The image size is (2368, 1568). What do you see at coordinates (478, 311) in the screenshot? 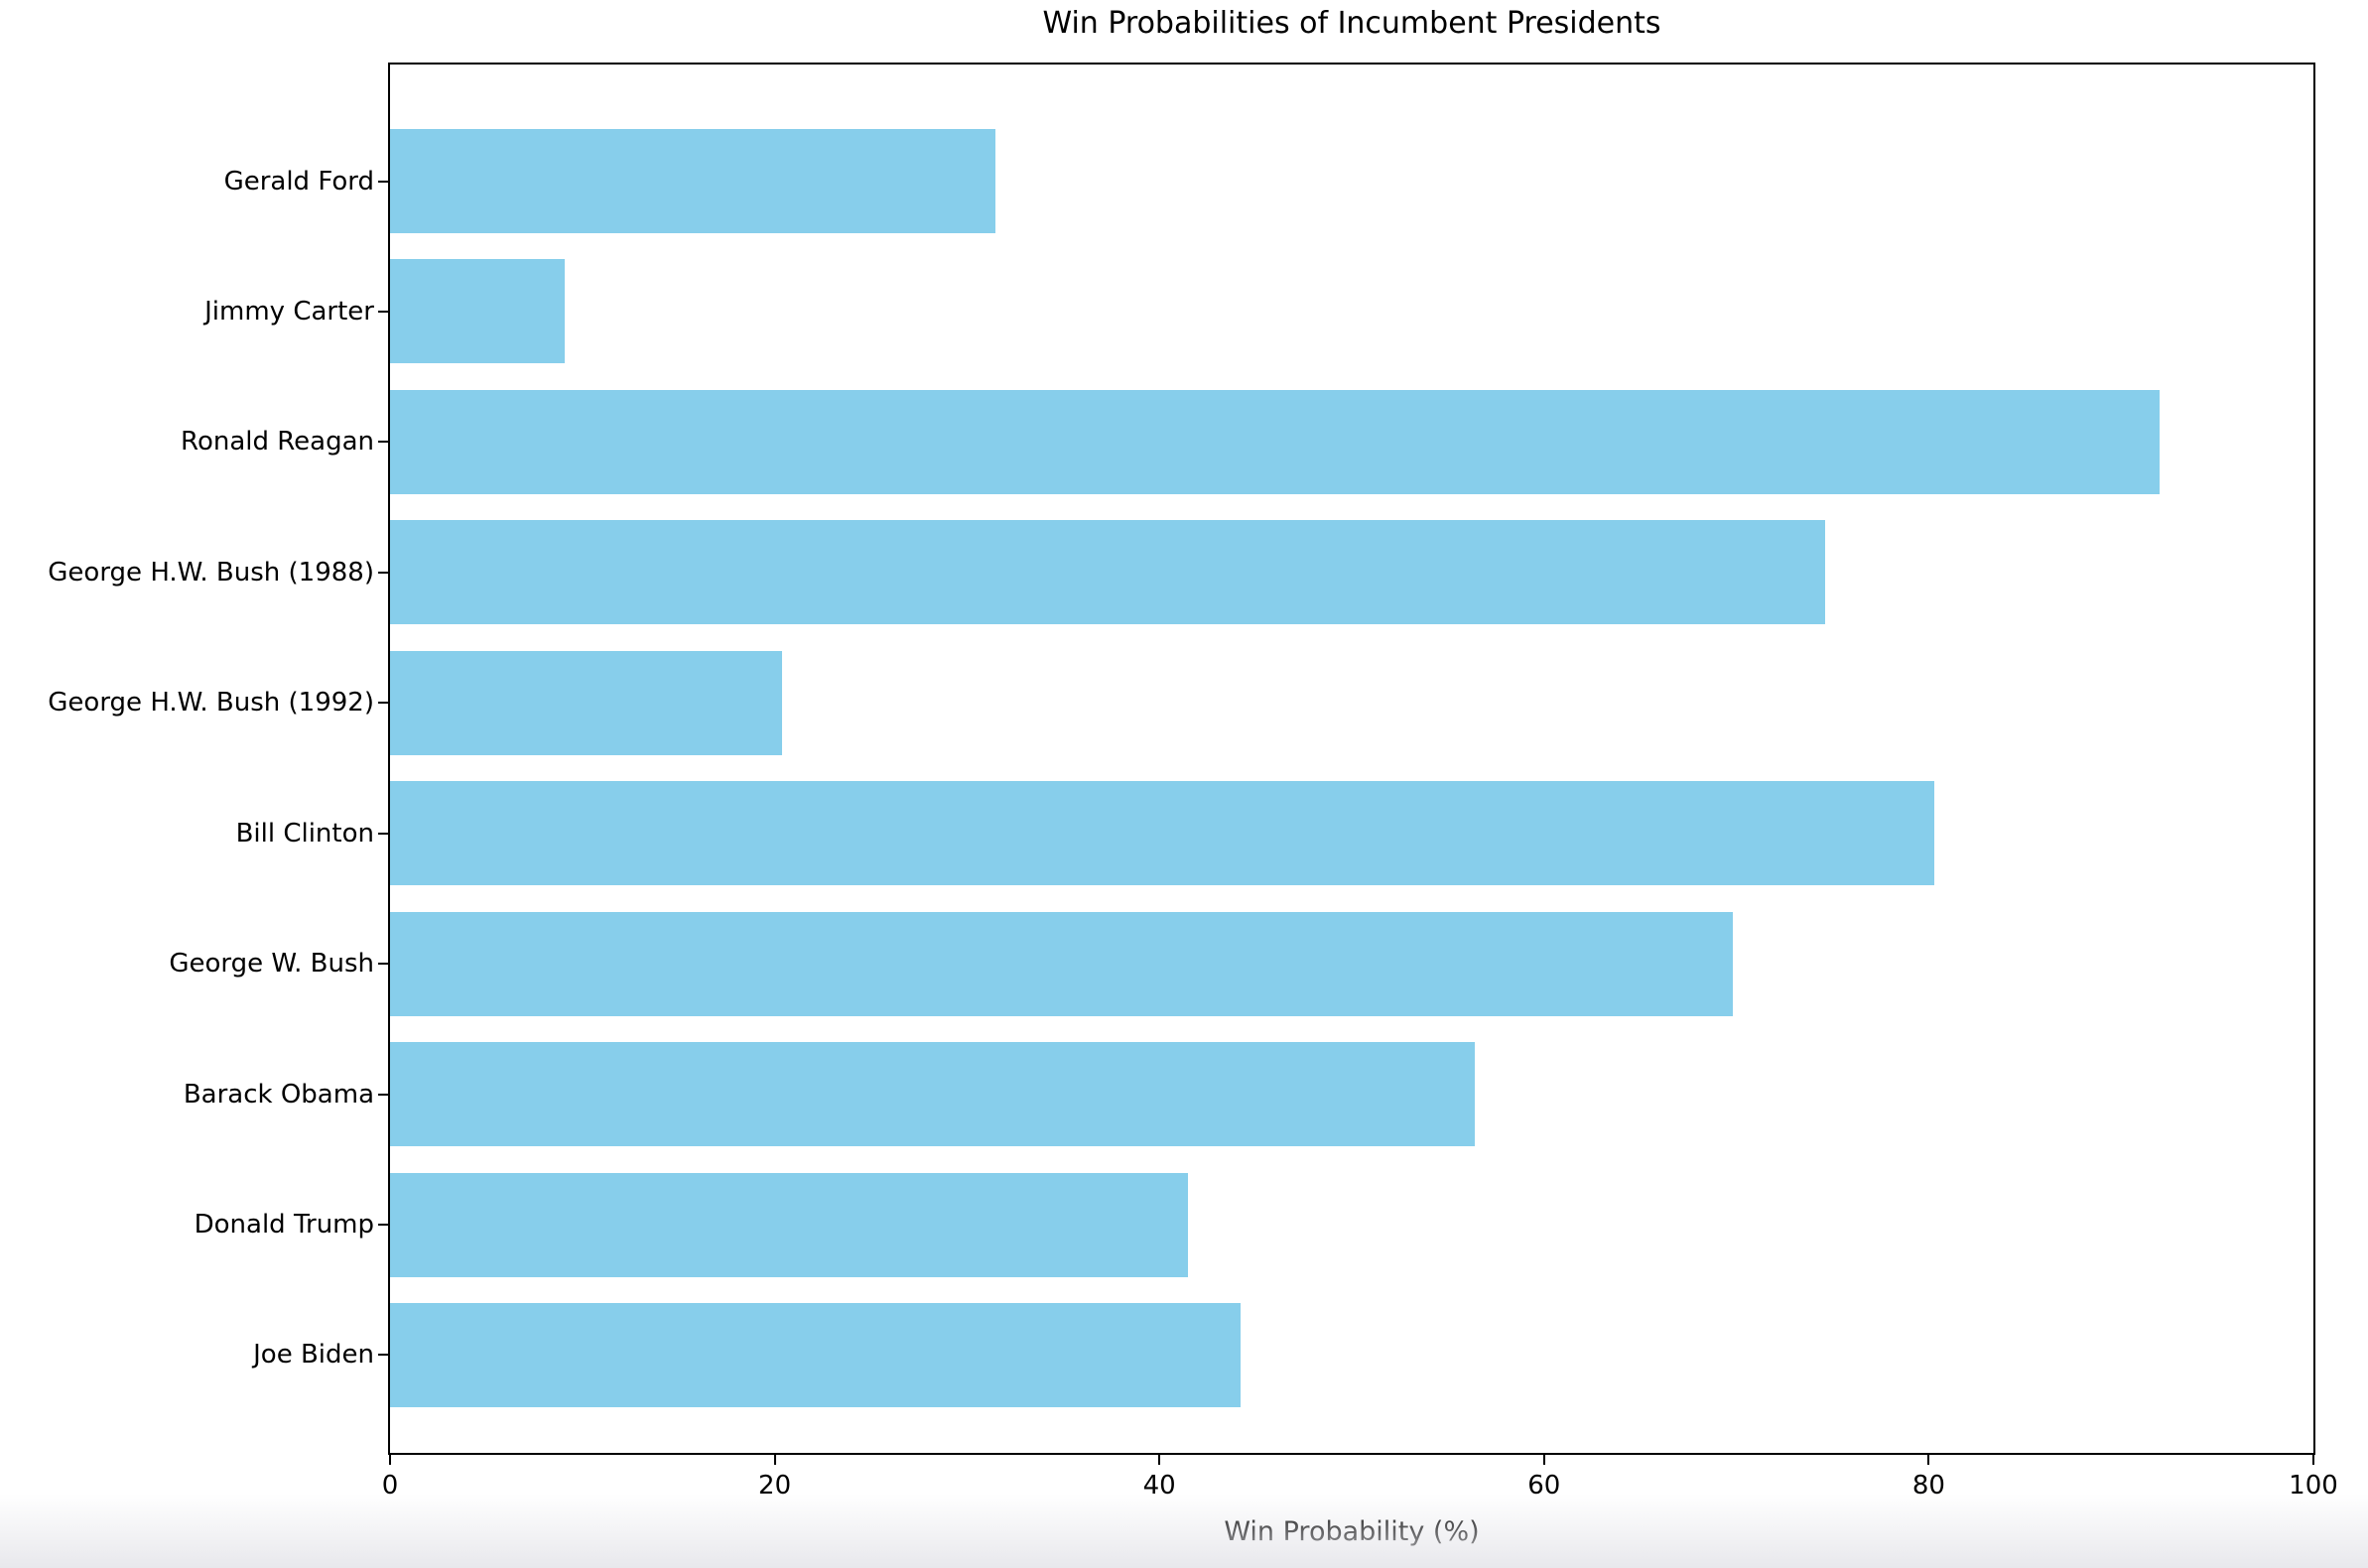
I see `bar-jimmy-carter` at bounding box center [478, 311].